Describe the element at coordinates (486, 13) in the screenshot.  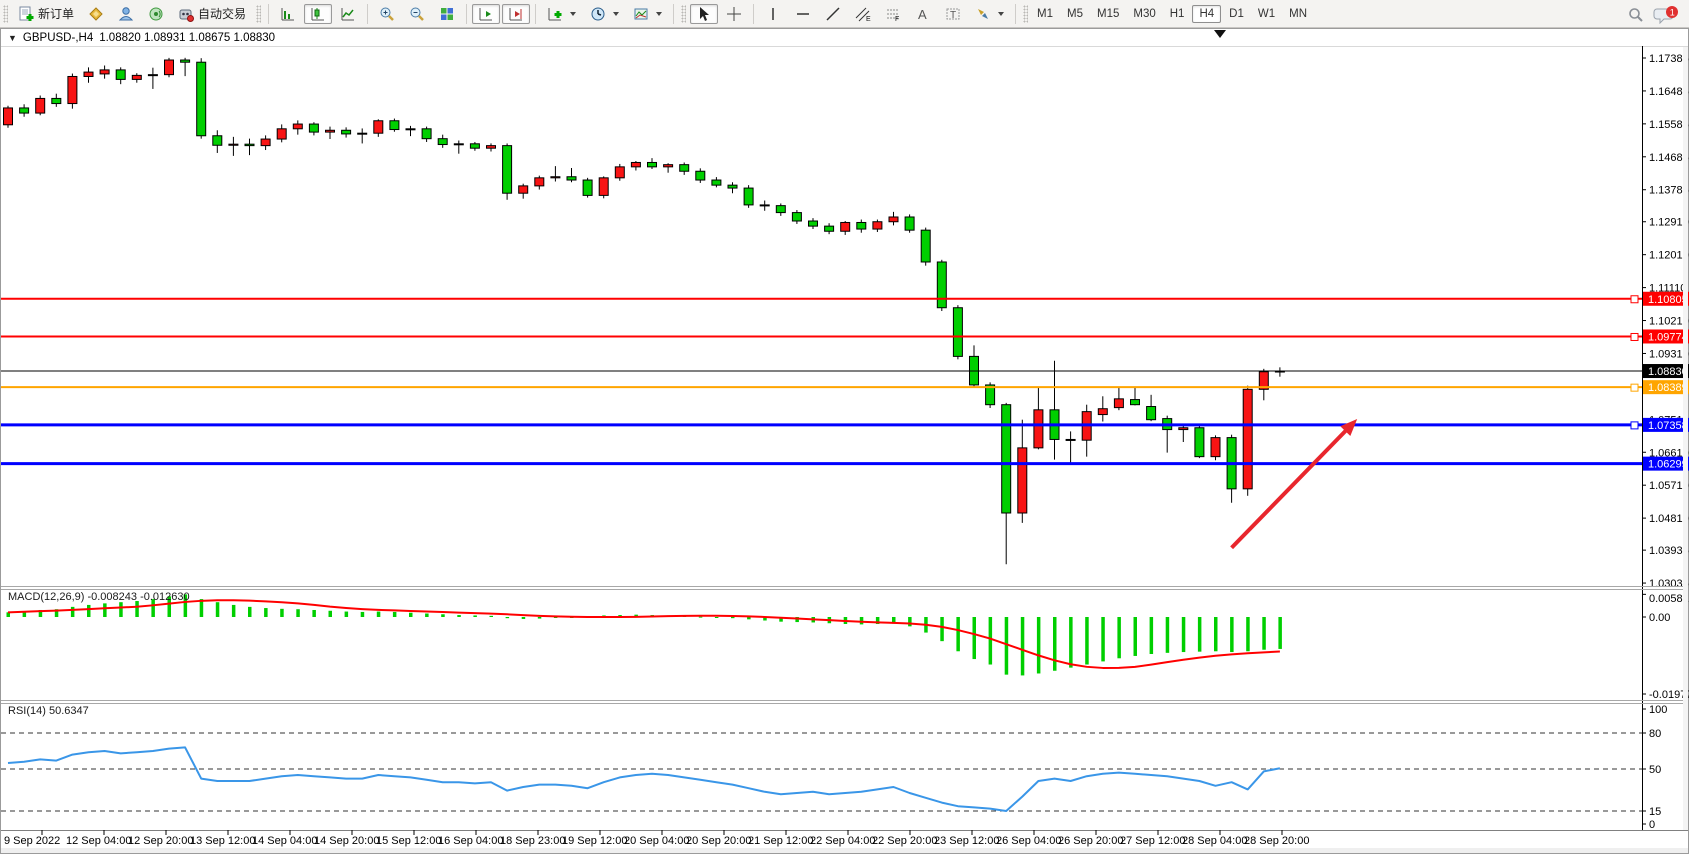
I see `auto-scroll-button` at that location.